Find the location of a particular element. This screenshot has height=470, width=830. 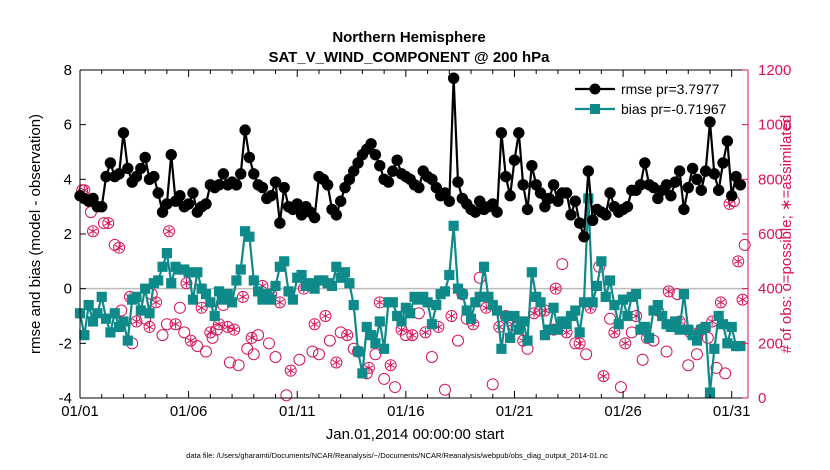

chart-subtitle: SAT_V_WIND_COMPONENT @ 200 hPa is located at coordinates (409, 57).